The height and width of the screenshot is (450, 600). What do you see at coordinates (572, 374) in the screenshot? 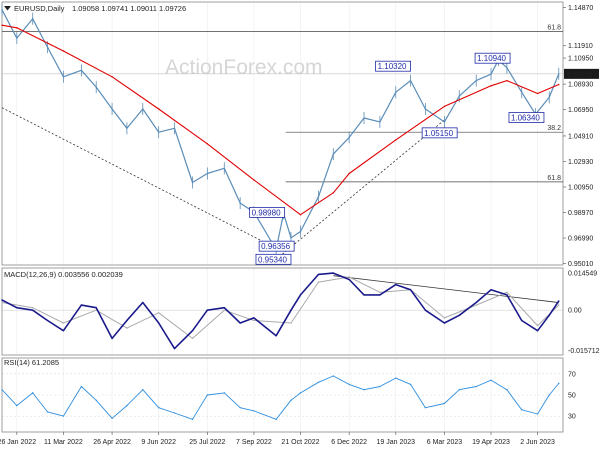
I see `rsi-tick-label: 70` at bounding box center [572, 374].